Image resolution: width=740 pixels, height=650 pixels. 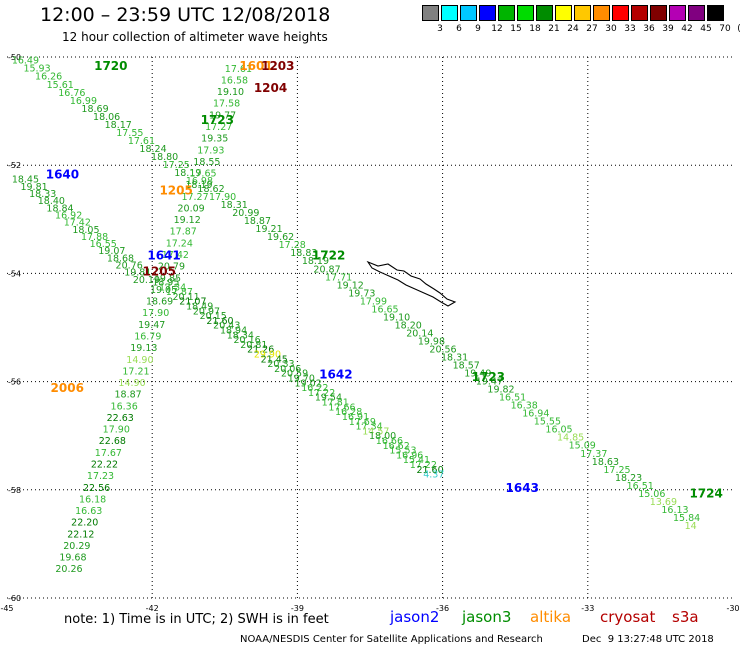 What do you see at coordinates (131, 383) in the screenshot?
I see `swh-value: 14.90` at bounding box center [131, 383].